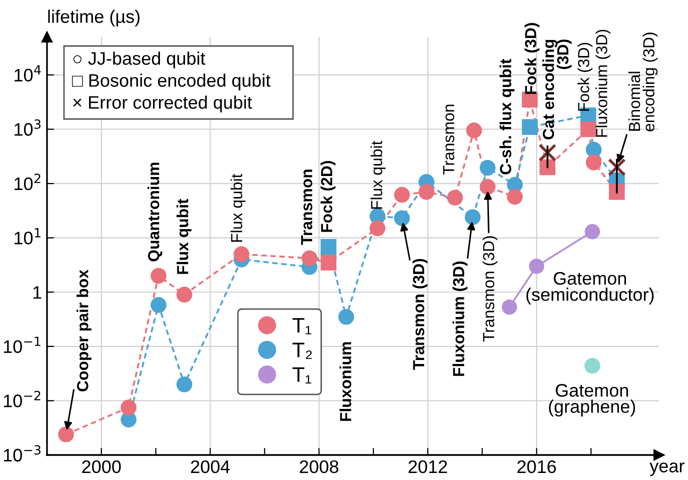  What do you see at coordinates (667, 469) in the screenshot?
I see `x-axis-title: year` at bounding box center [667, 469].